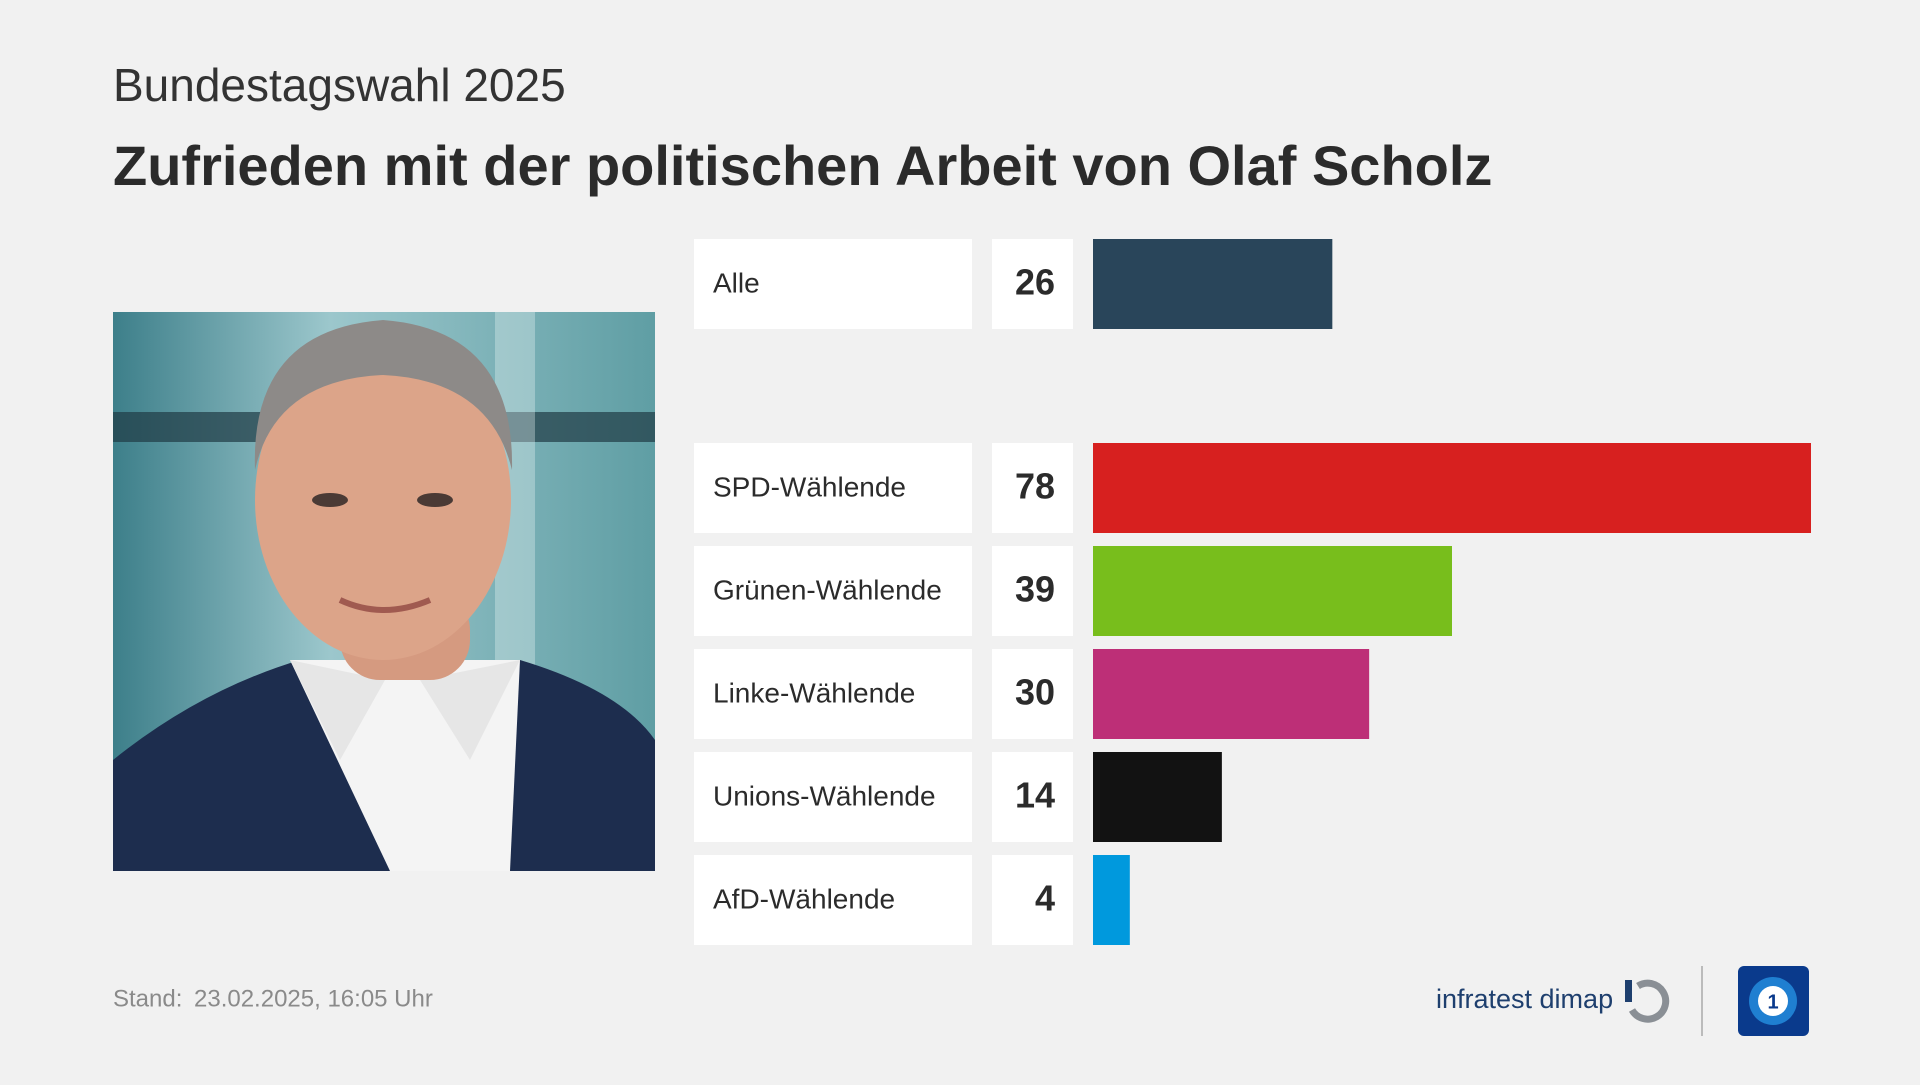 The height and width of the screenshot is (1085, 1920). Describe the element at coordinates (1524, 999) in the screenshot. I see `source-logo: infratest dimap` at that location.